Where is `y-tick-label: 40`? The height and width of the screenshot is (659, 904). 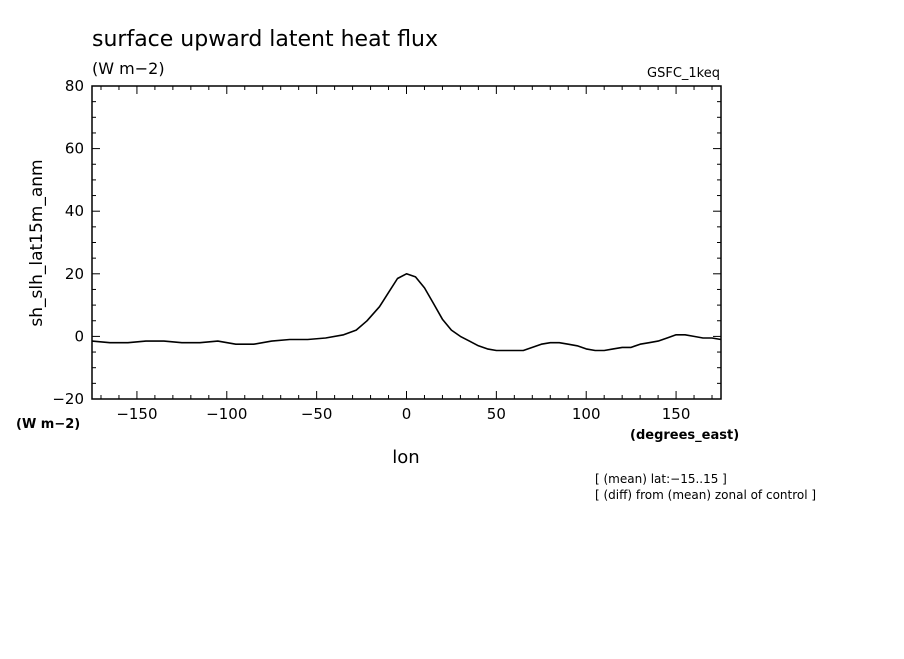 y-tick-label: 40 is located at coordinates (74, 211).